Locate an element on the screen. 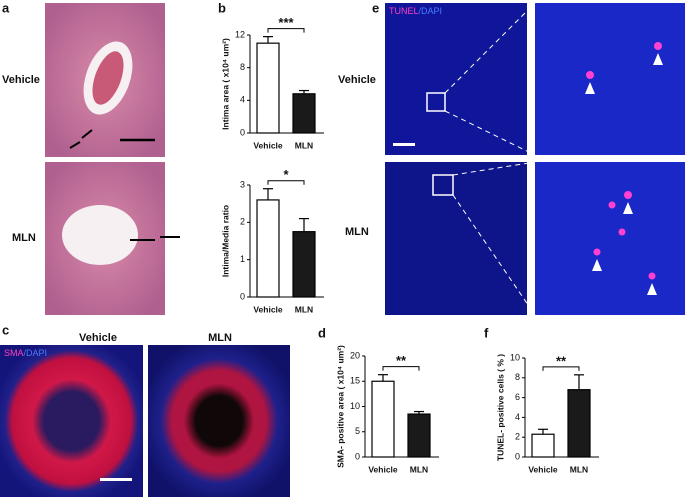 The width and height of the screenshot is (685, 497). significance: *** is located at coordinates (286, 22).